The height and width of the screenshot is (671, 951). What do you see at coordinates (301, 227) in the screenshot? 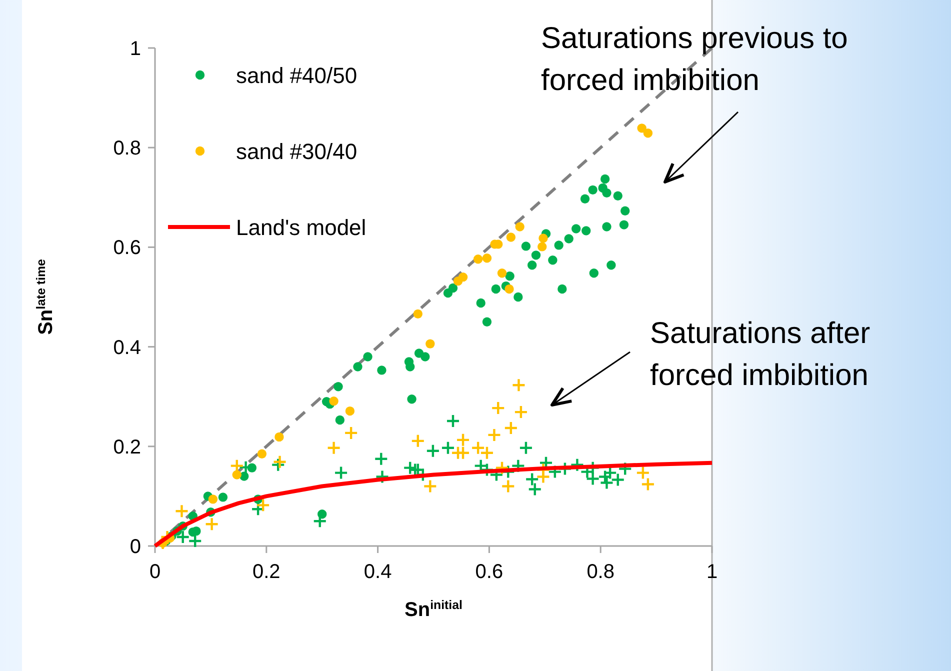
I see `legend-label: Land's model` at bounding box center [301, 227].